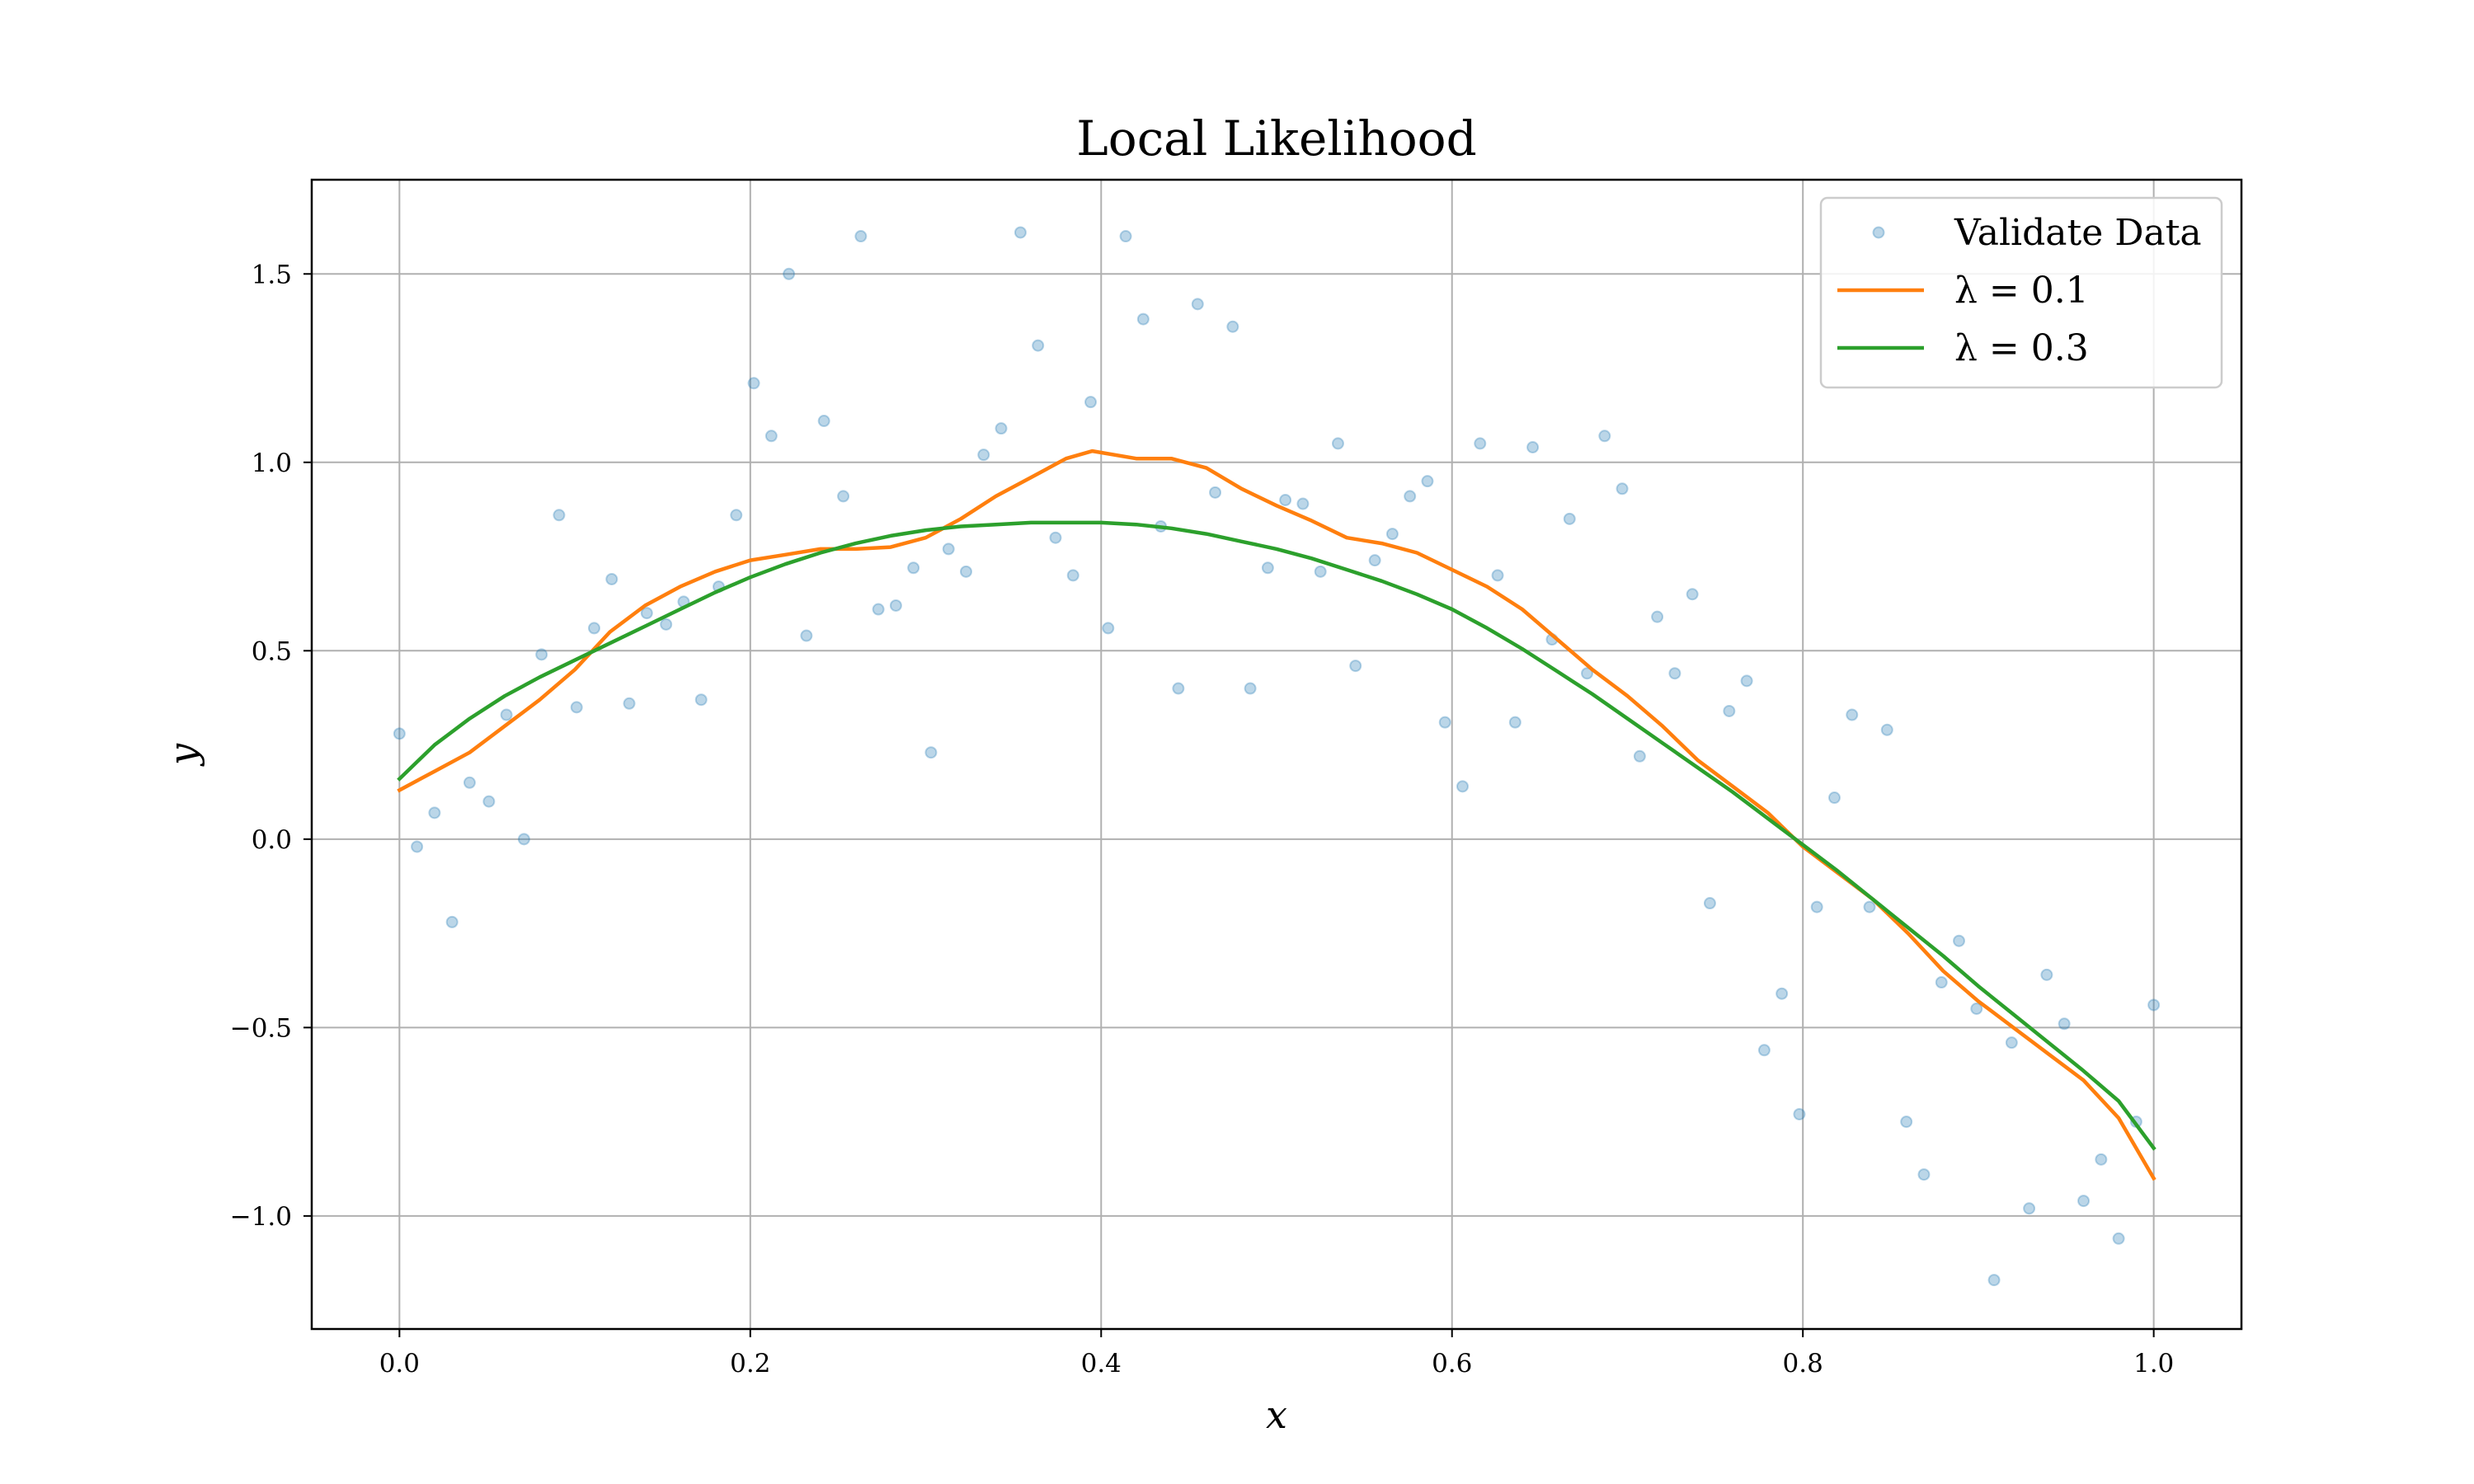 The width and height of the screenshot is (2474, 1484). Describe the element at coordinates (2078, 233) in the screenshot. I see `legend-label-validate-data: Validate Data` at that location.